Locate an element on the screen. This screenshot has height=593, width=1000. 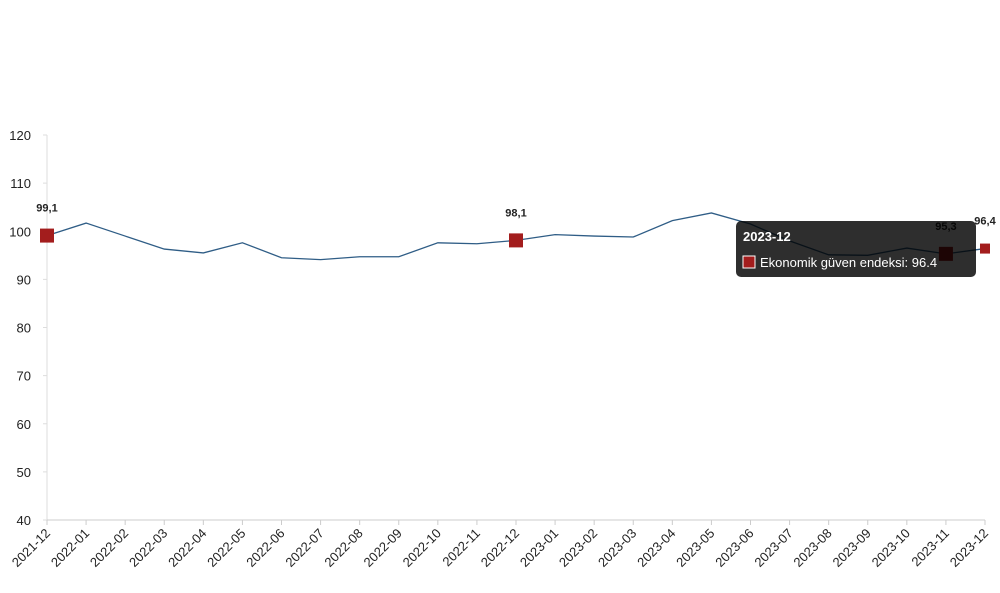
x-tick-label: 2023-04 is located at coordinates (656, 548).